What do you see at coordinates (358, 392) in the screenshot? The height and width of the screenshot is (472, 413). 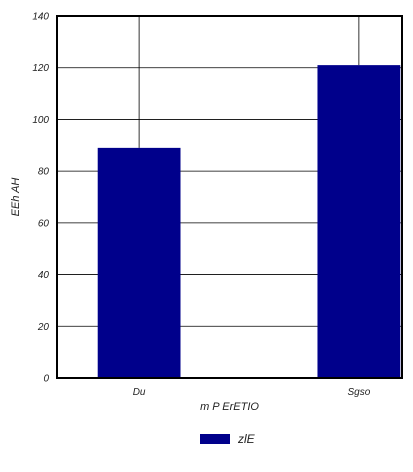 I see `x-tick-label: Sgso` at bounding box center [358, 392].